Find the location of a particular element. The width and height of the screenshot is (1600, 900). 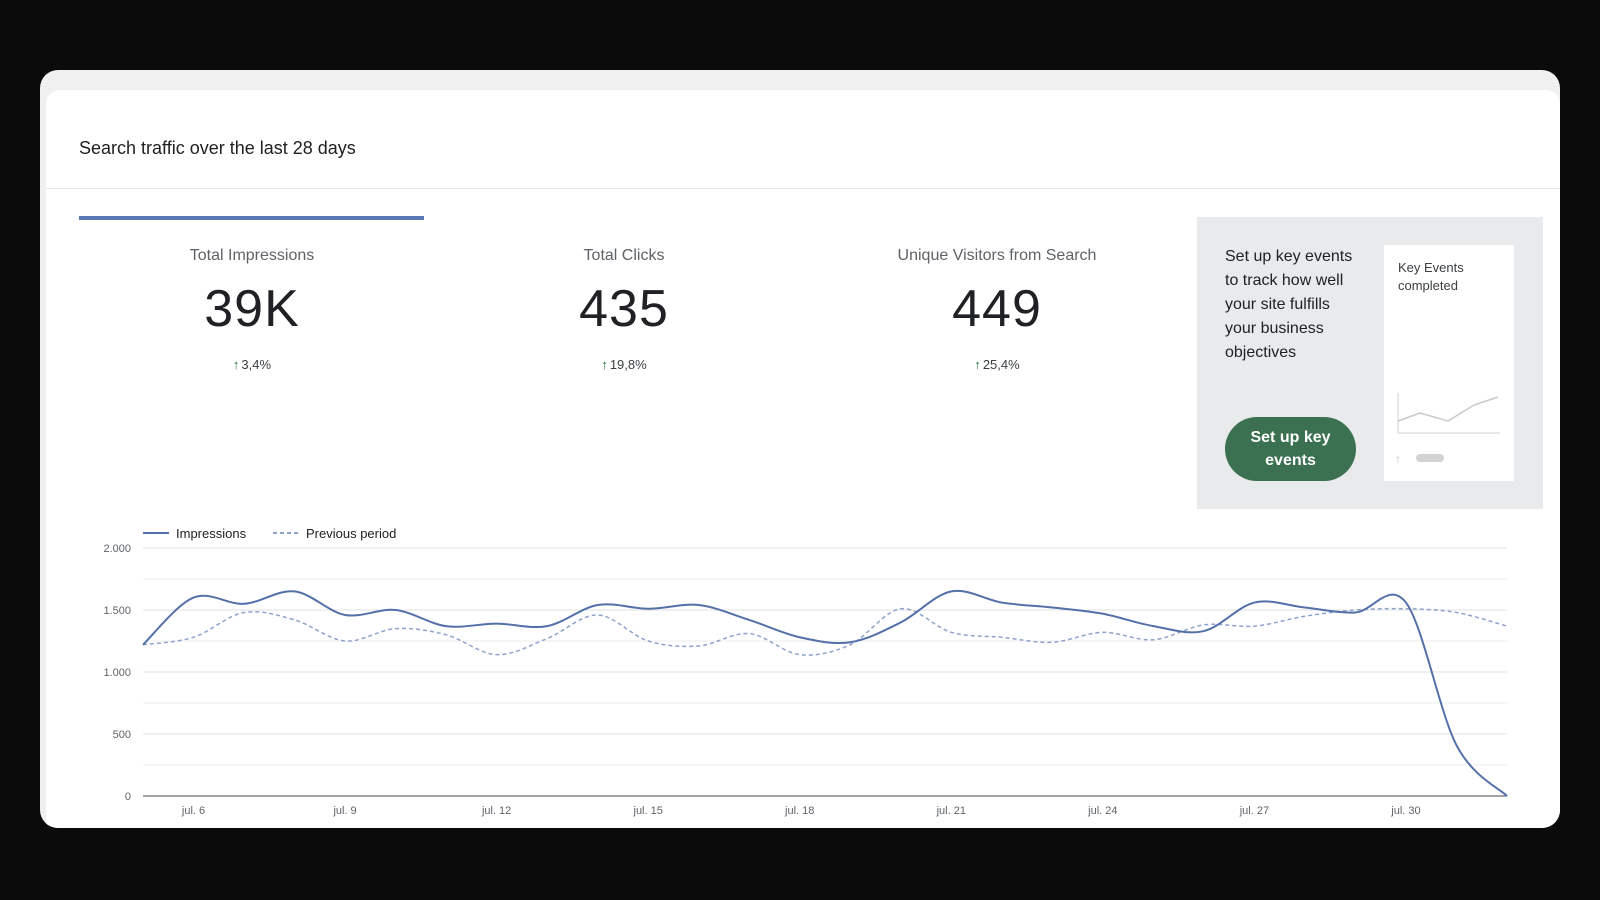

preview-title: Key Events completed is located at coordinates (1431, 276).